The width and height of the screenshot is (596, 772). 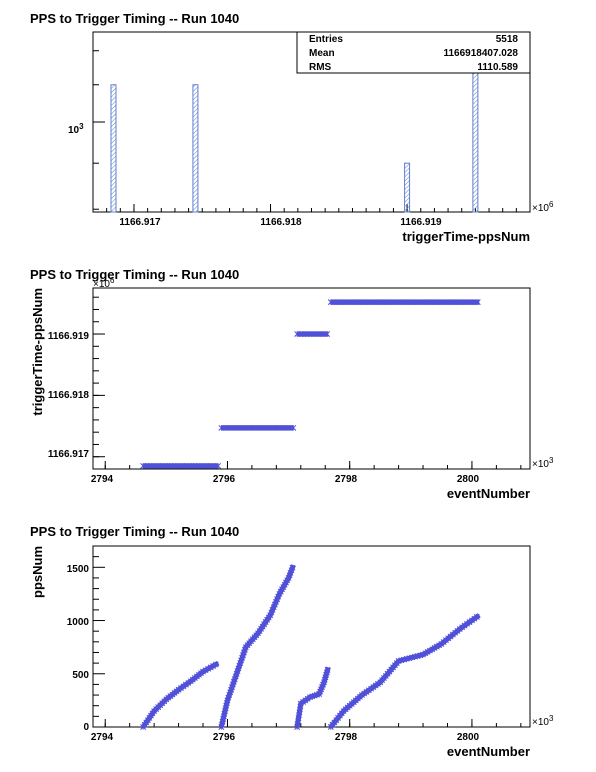 What do you see at coordinates (421, 222) in the screenshot?
I see `histogram-x-tick-label: 1166.919` at bounding box center [421, 222].